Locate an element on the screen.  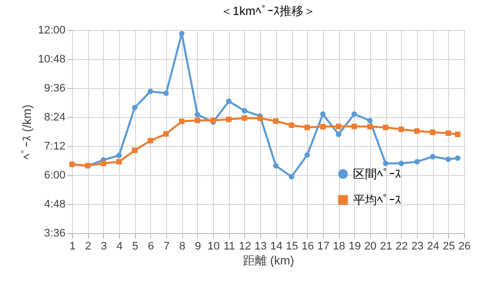
y-tick-label: 12:00 is located at coordinates (52, 30).